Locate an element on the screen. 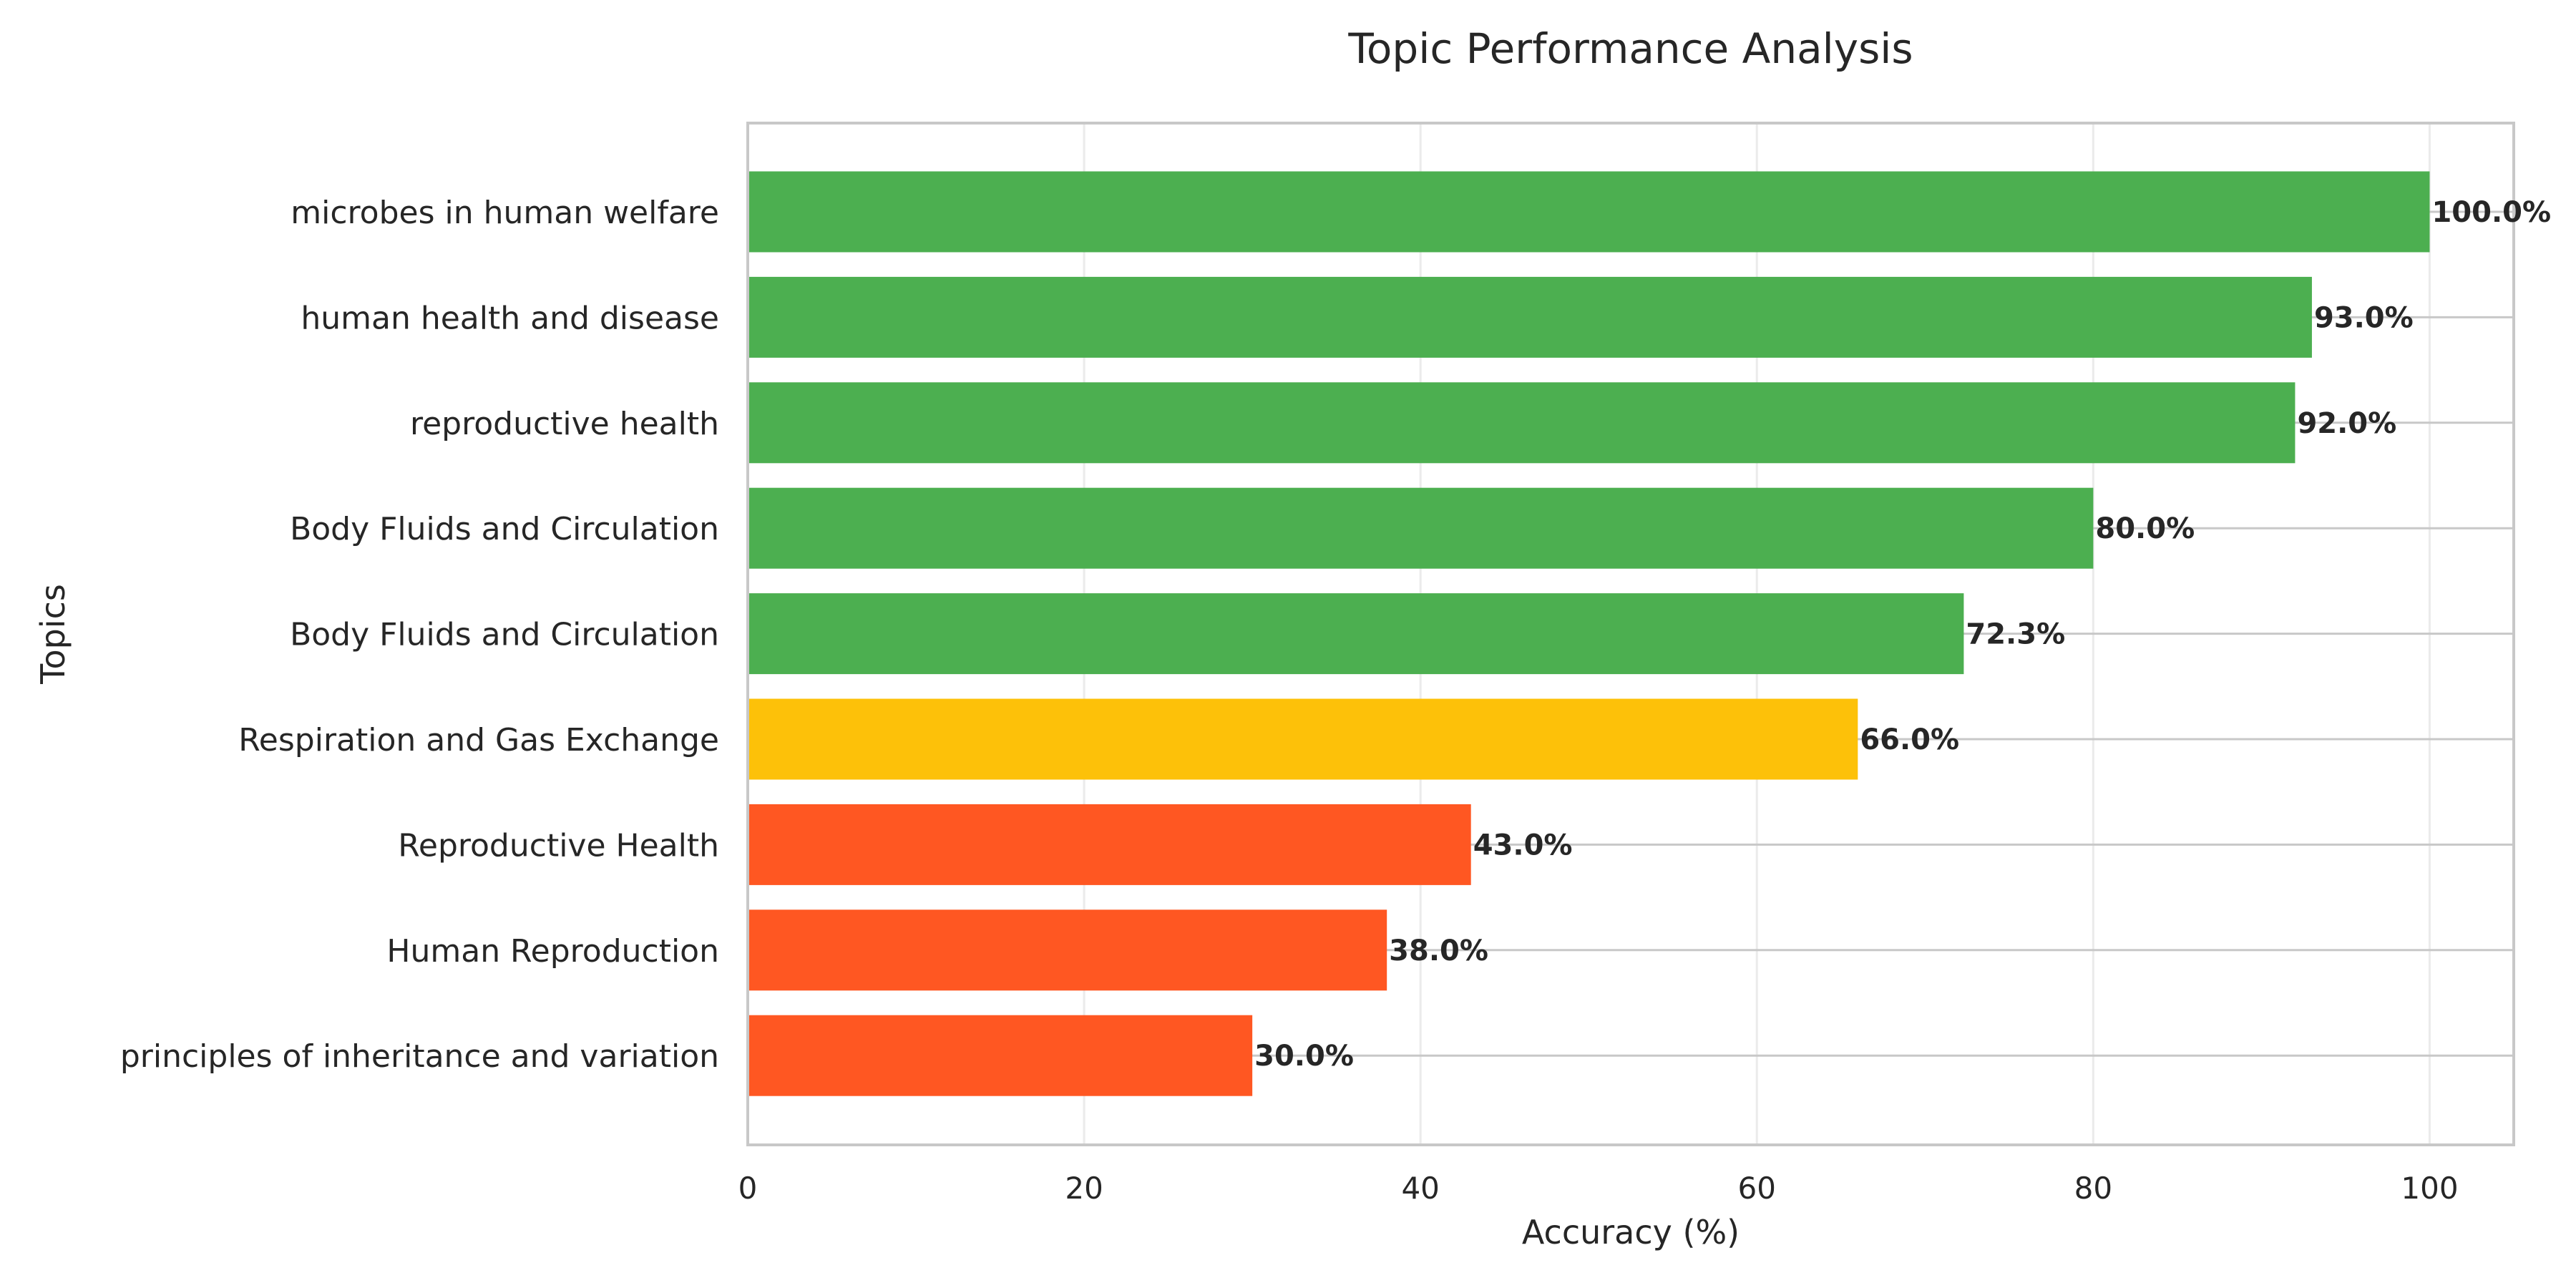  x-tick-labels: 0 20 40 60 80 100 is located at coordinates (1598, 1188).